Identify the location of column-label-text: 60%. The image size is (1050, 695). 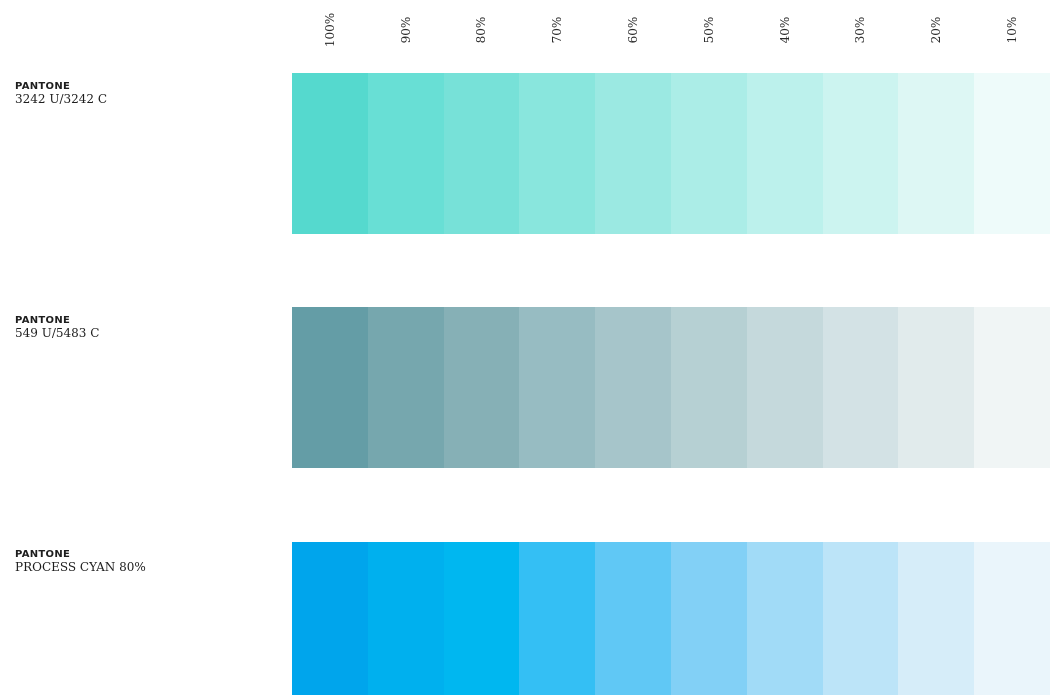
(633, 30).